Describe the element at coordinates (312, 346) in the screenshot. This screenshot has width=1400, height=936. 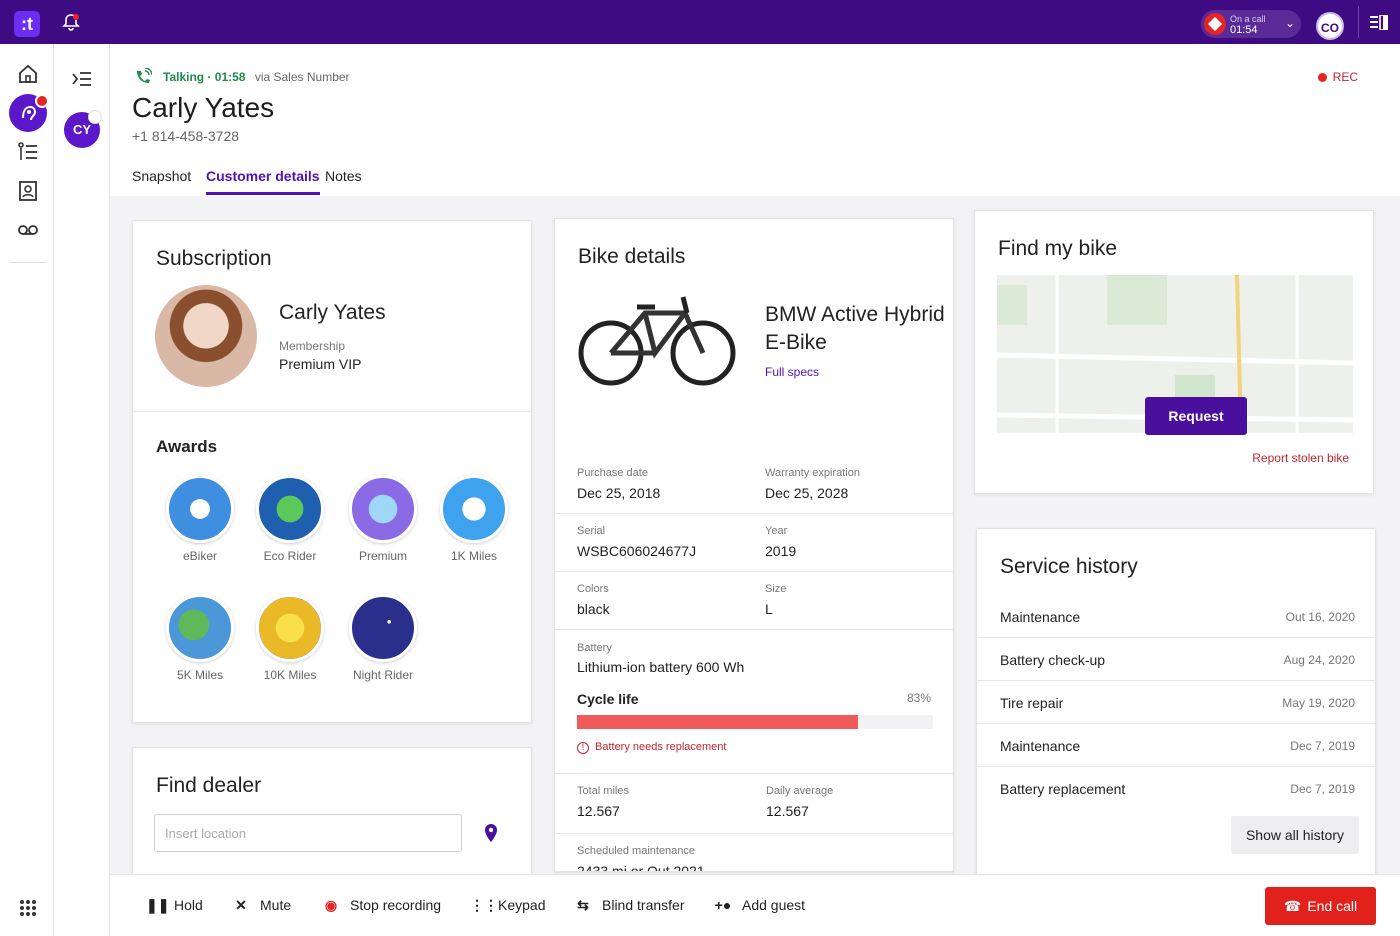
I see `membership-label: Membership` at that location.